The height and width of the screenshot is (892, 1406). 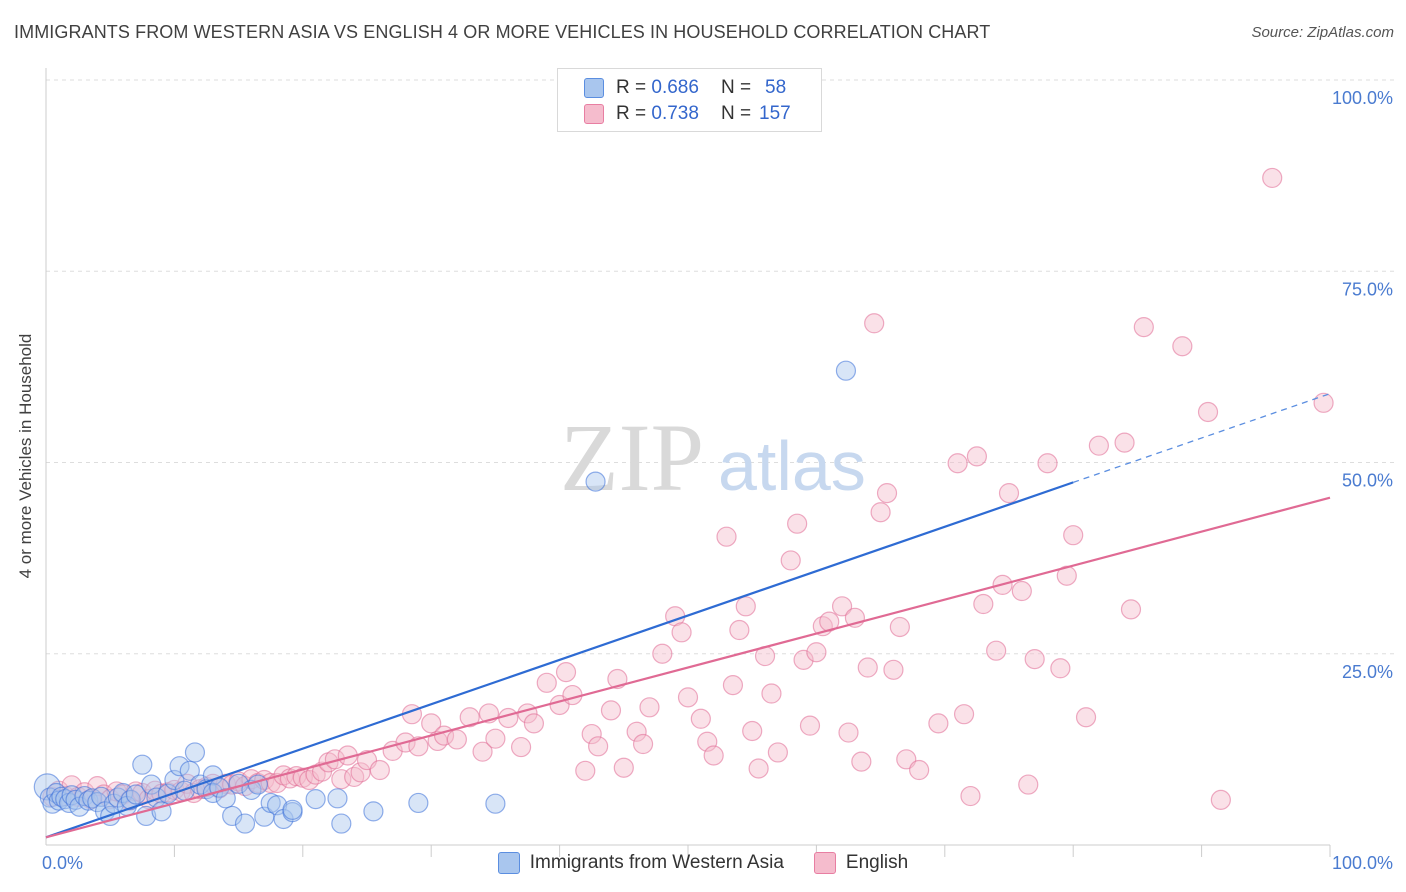 I want to click on source-label: Source: ZipAtlas.com, so click(x=1322, y=32).